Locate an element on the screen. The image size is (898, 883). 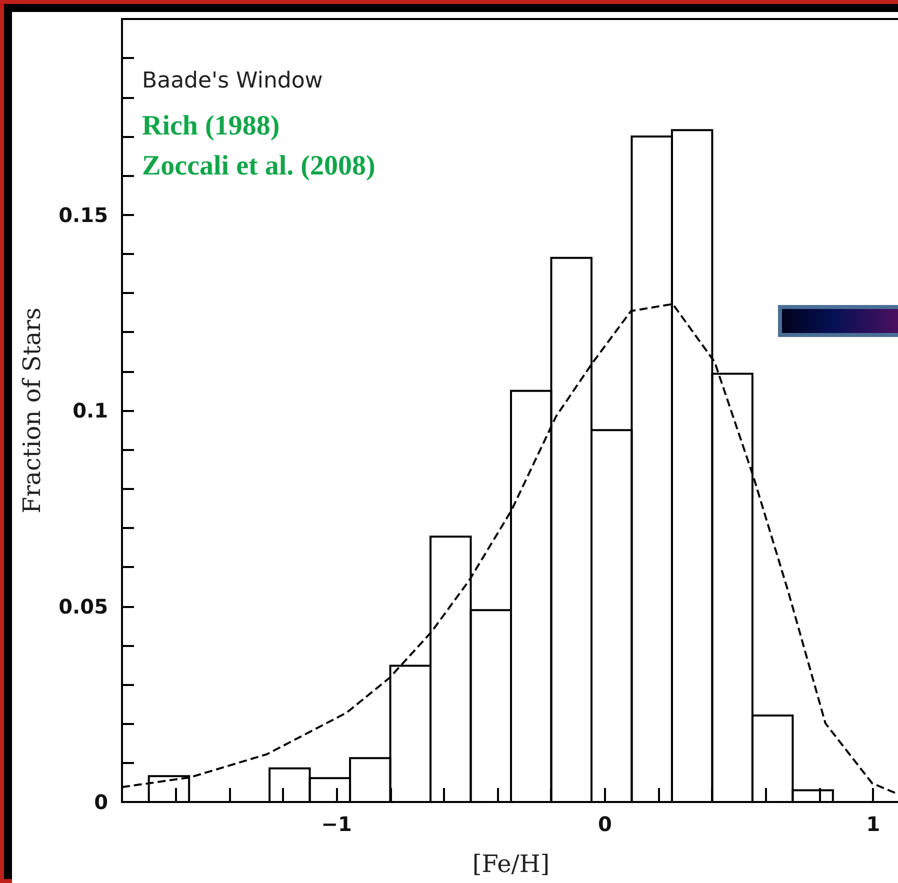
x-tick-label: −1 is located at coordinates (336, 824).